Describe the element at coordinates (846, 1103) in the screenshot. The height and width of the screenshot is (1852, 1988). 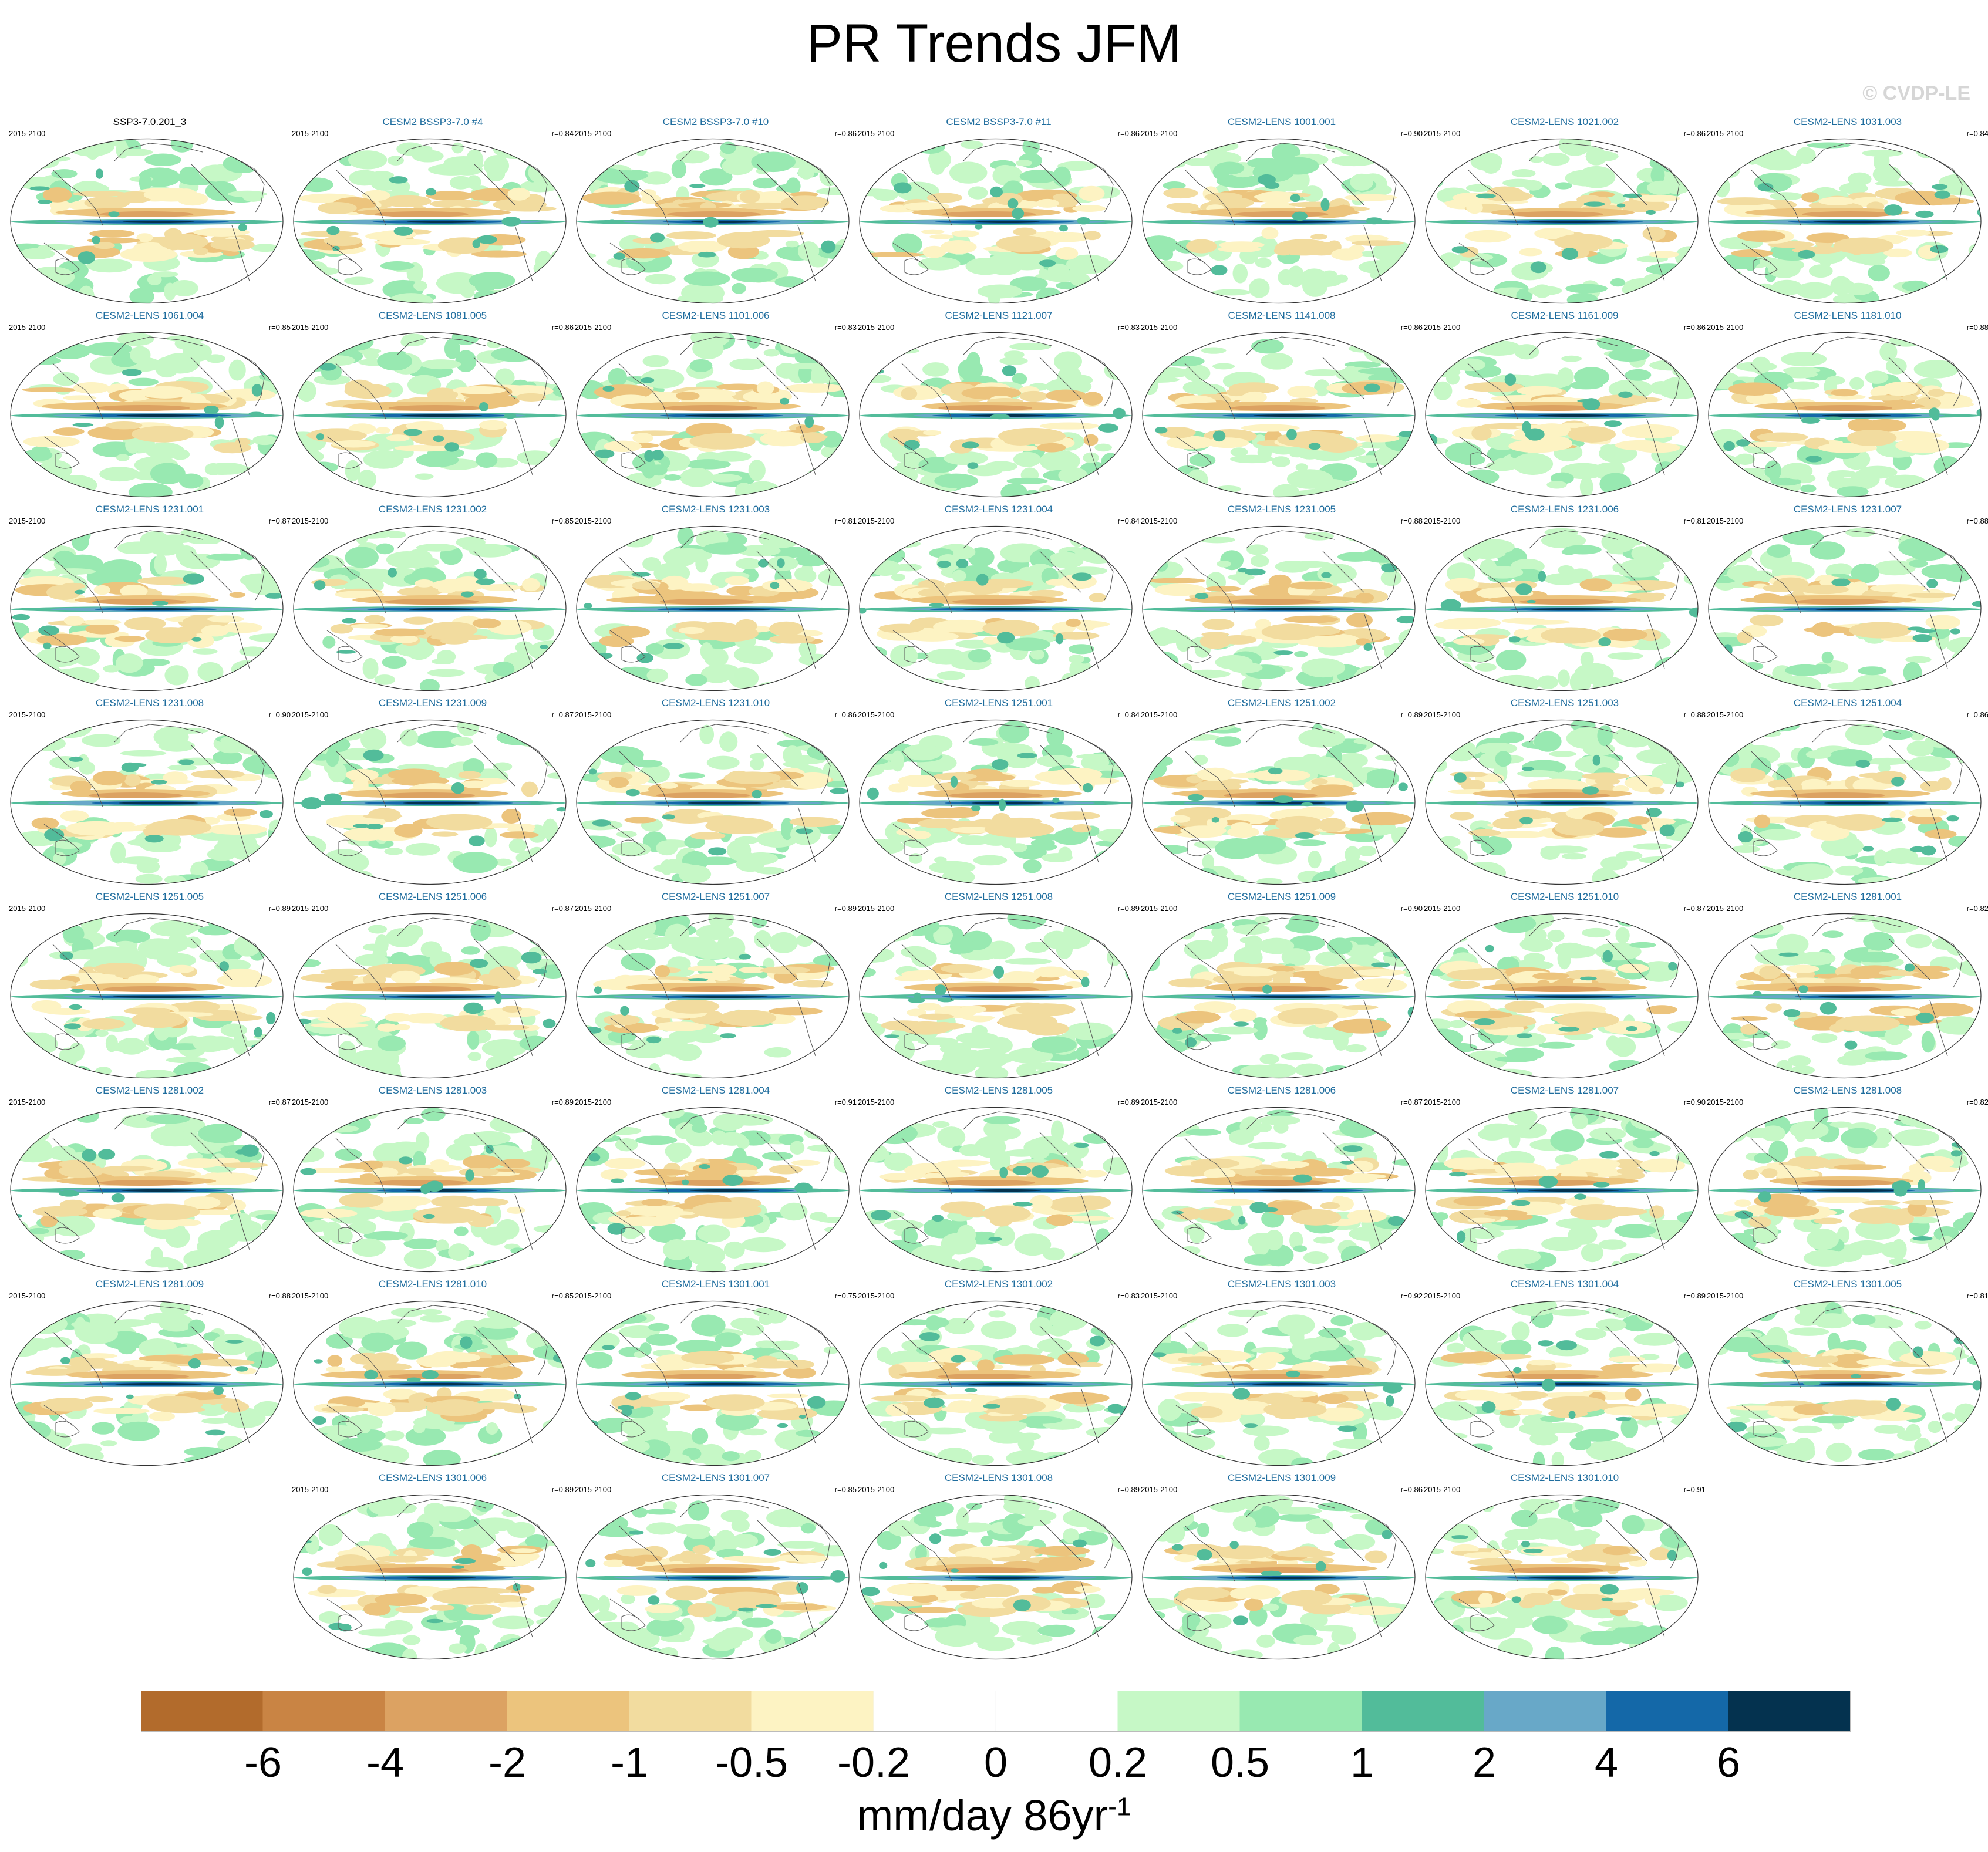
I see `panel-correlation: r=0.91` at that location.